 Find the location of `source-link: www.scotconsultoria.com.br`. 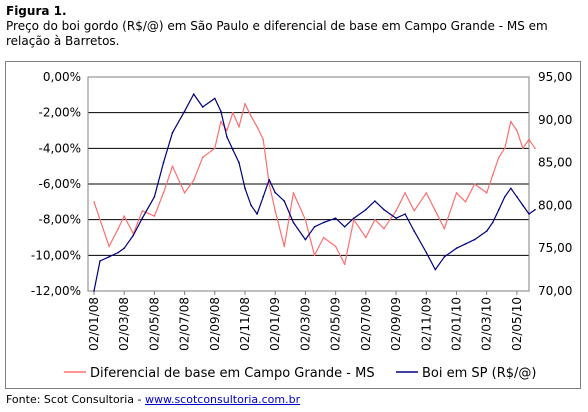

source-link: www.scotconsultoria.com.br is located at coordinates (222, 399).